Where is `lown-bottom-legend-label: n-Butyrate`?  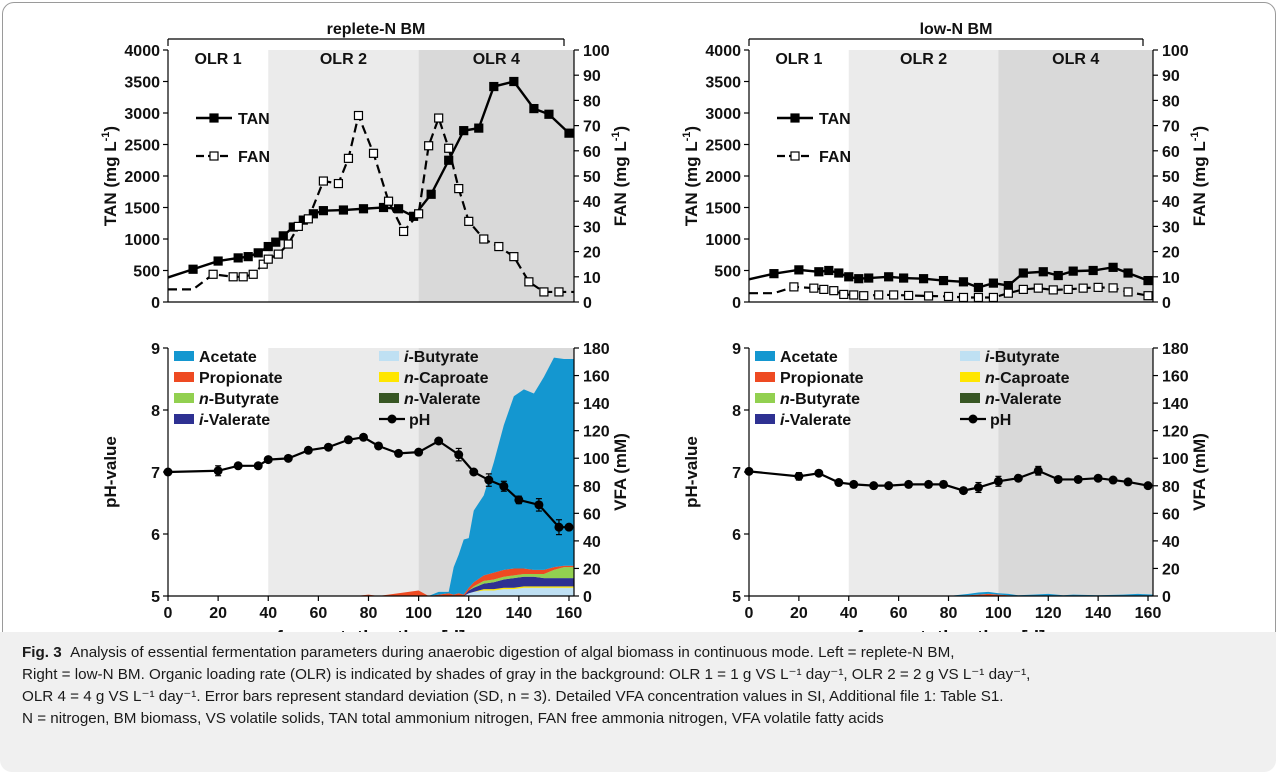
lown-bottom-legend-label: n-Butyrate is located at coordinates (820, 399).